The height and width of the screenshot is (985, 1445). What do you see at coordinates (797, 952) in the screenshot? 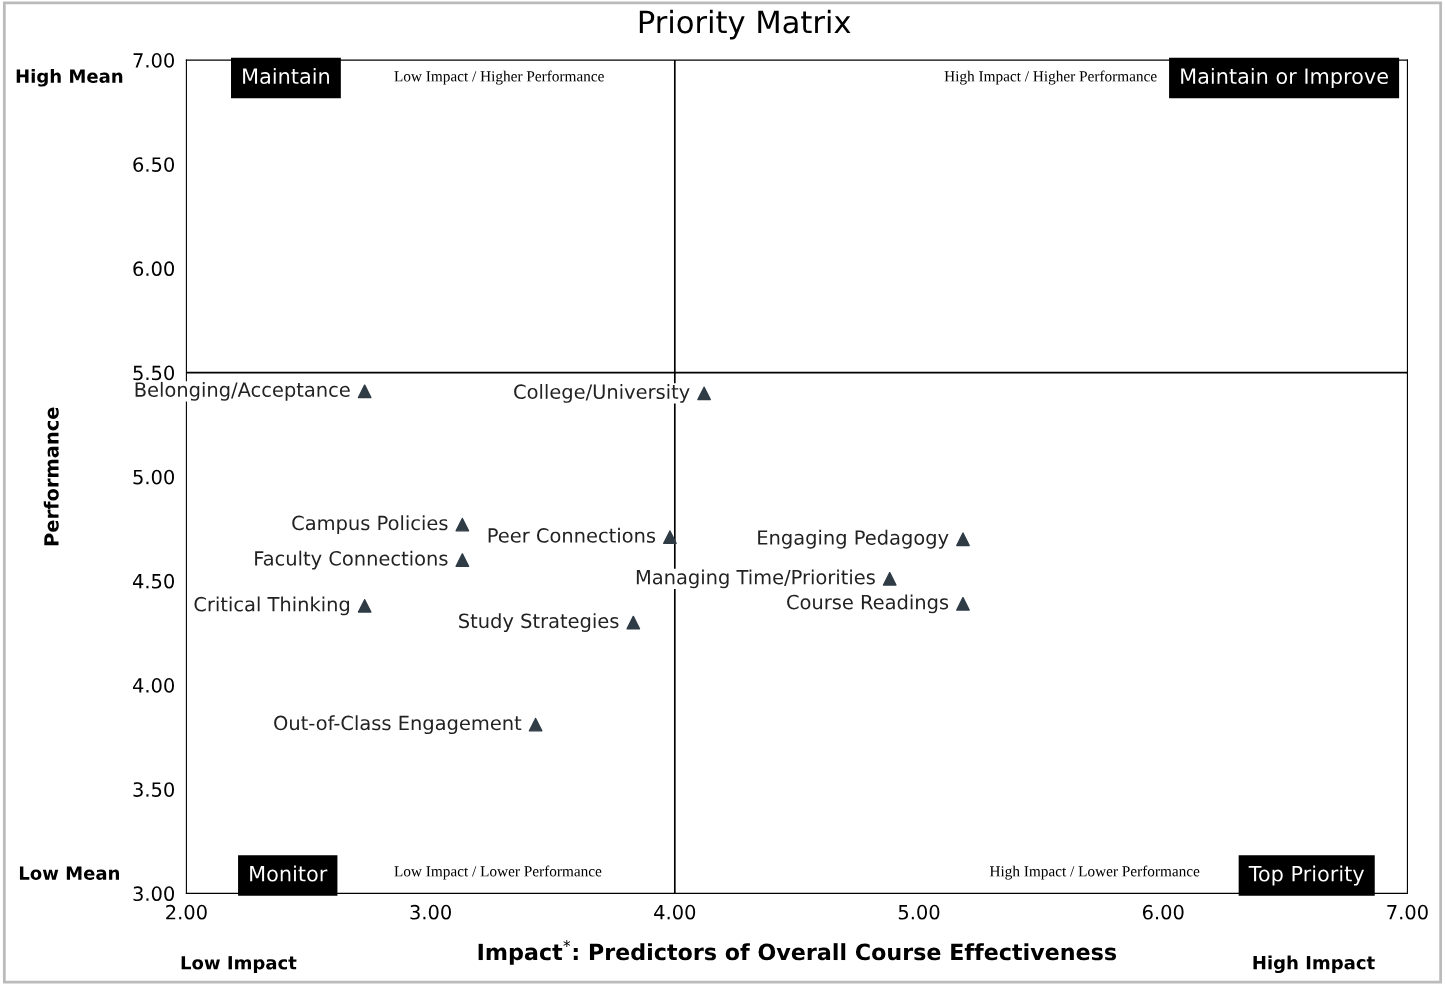
I see `x-axis-title: Impact$^{*}$: Predictors of Overall Course Effectiveness` at bounding box center [797, 952].